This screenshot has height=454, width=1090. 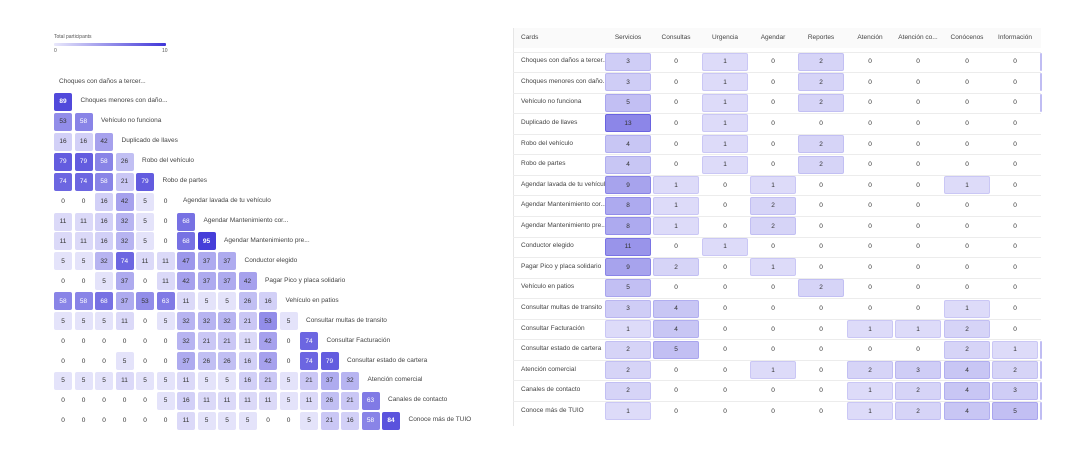 I want to click on table-cell: 3, so click(x=628, y=61).